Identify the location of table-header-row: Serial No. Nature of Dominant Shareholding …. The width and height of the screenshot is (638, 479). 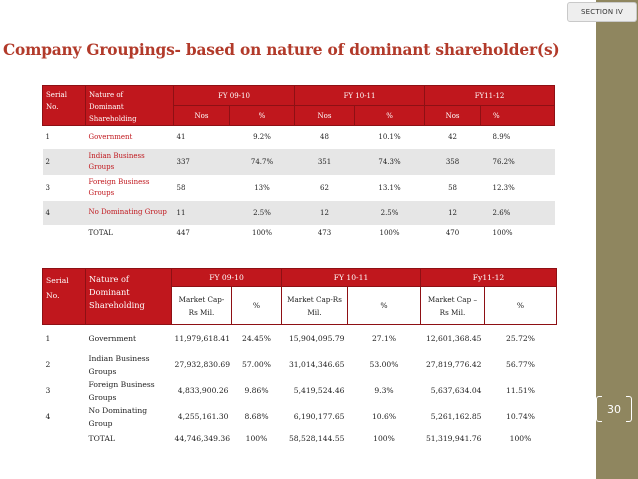
(299, 105).